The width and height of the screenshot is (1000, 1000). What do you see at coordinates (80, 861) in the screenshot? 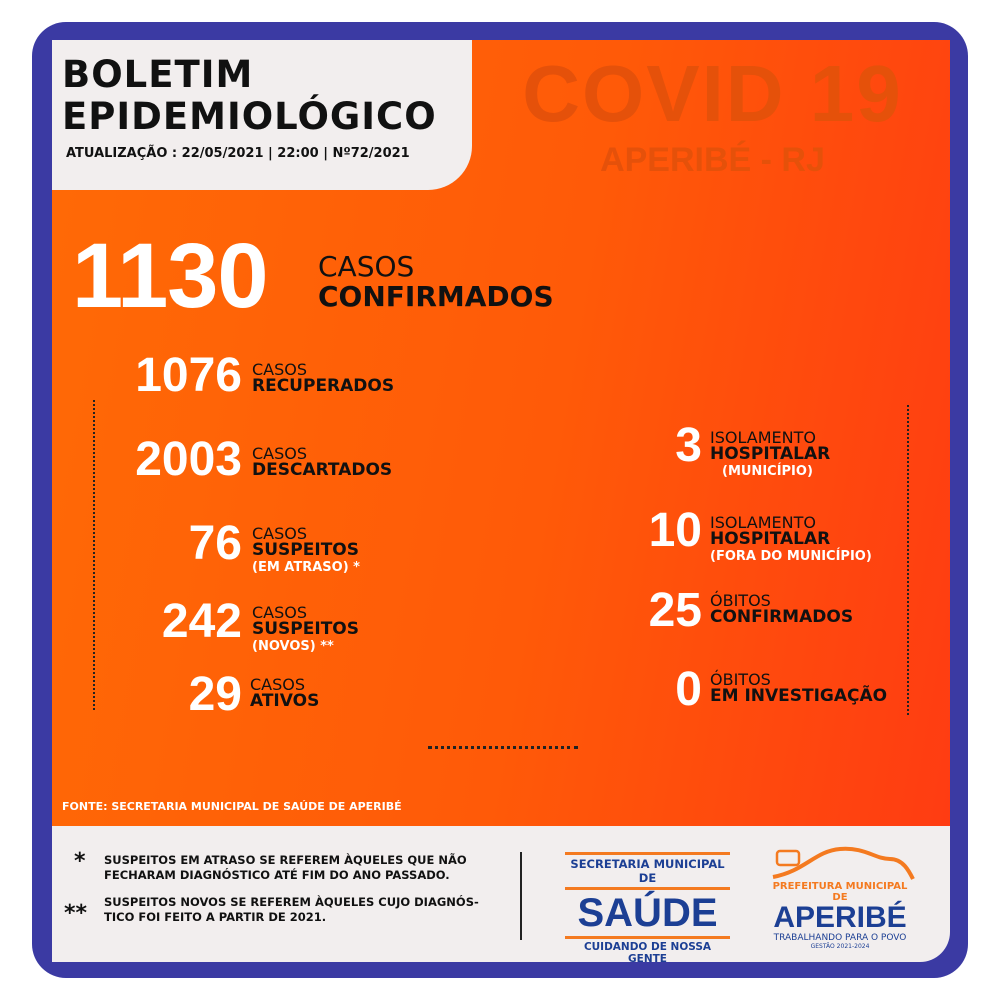
I see `asterisk-mark: *` at bounding box center [80, 861].